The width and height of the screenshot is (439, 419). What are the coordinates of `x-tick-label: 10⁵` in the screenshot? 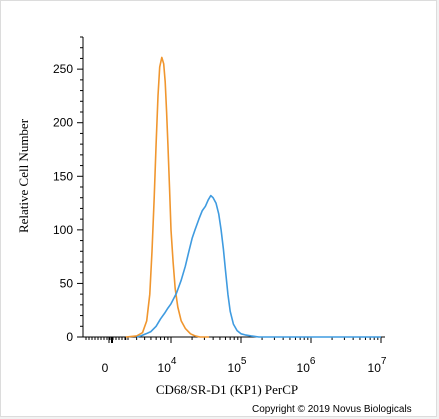 It's located at (237, 365).